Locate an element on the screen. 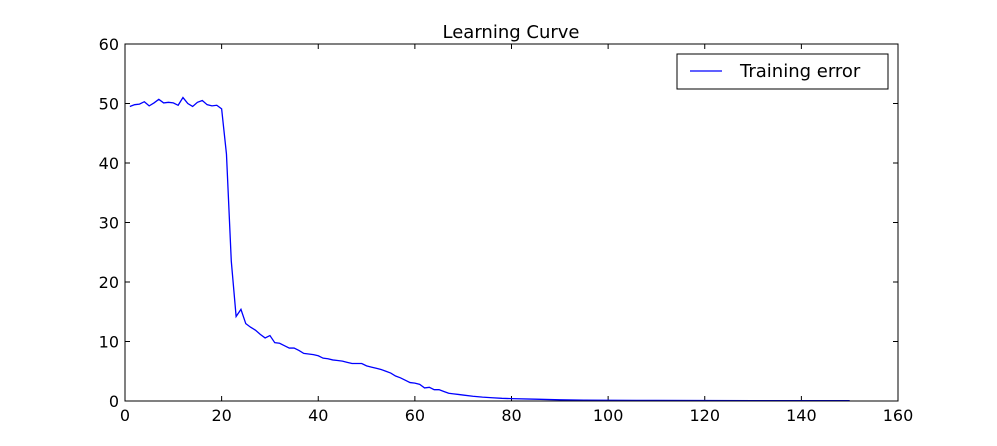  x-tick-label: 60 is located at coordinates (415, 415).